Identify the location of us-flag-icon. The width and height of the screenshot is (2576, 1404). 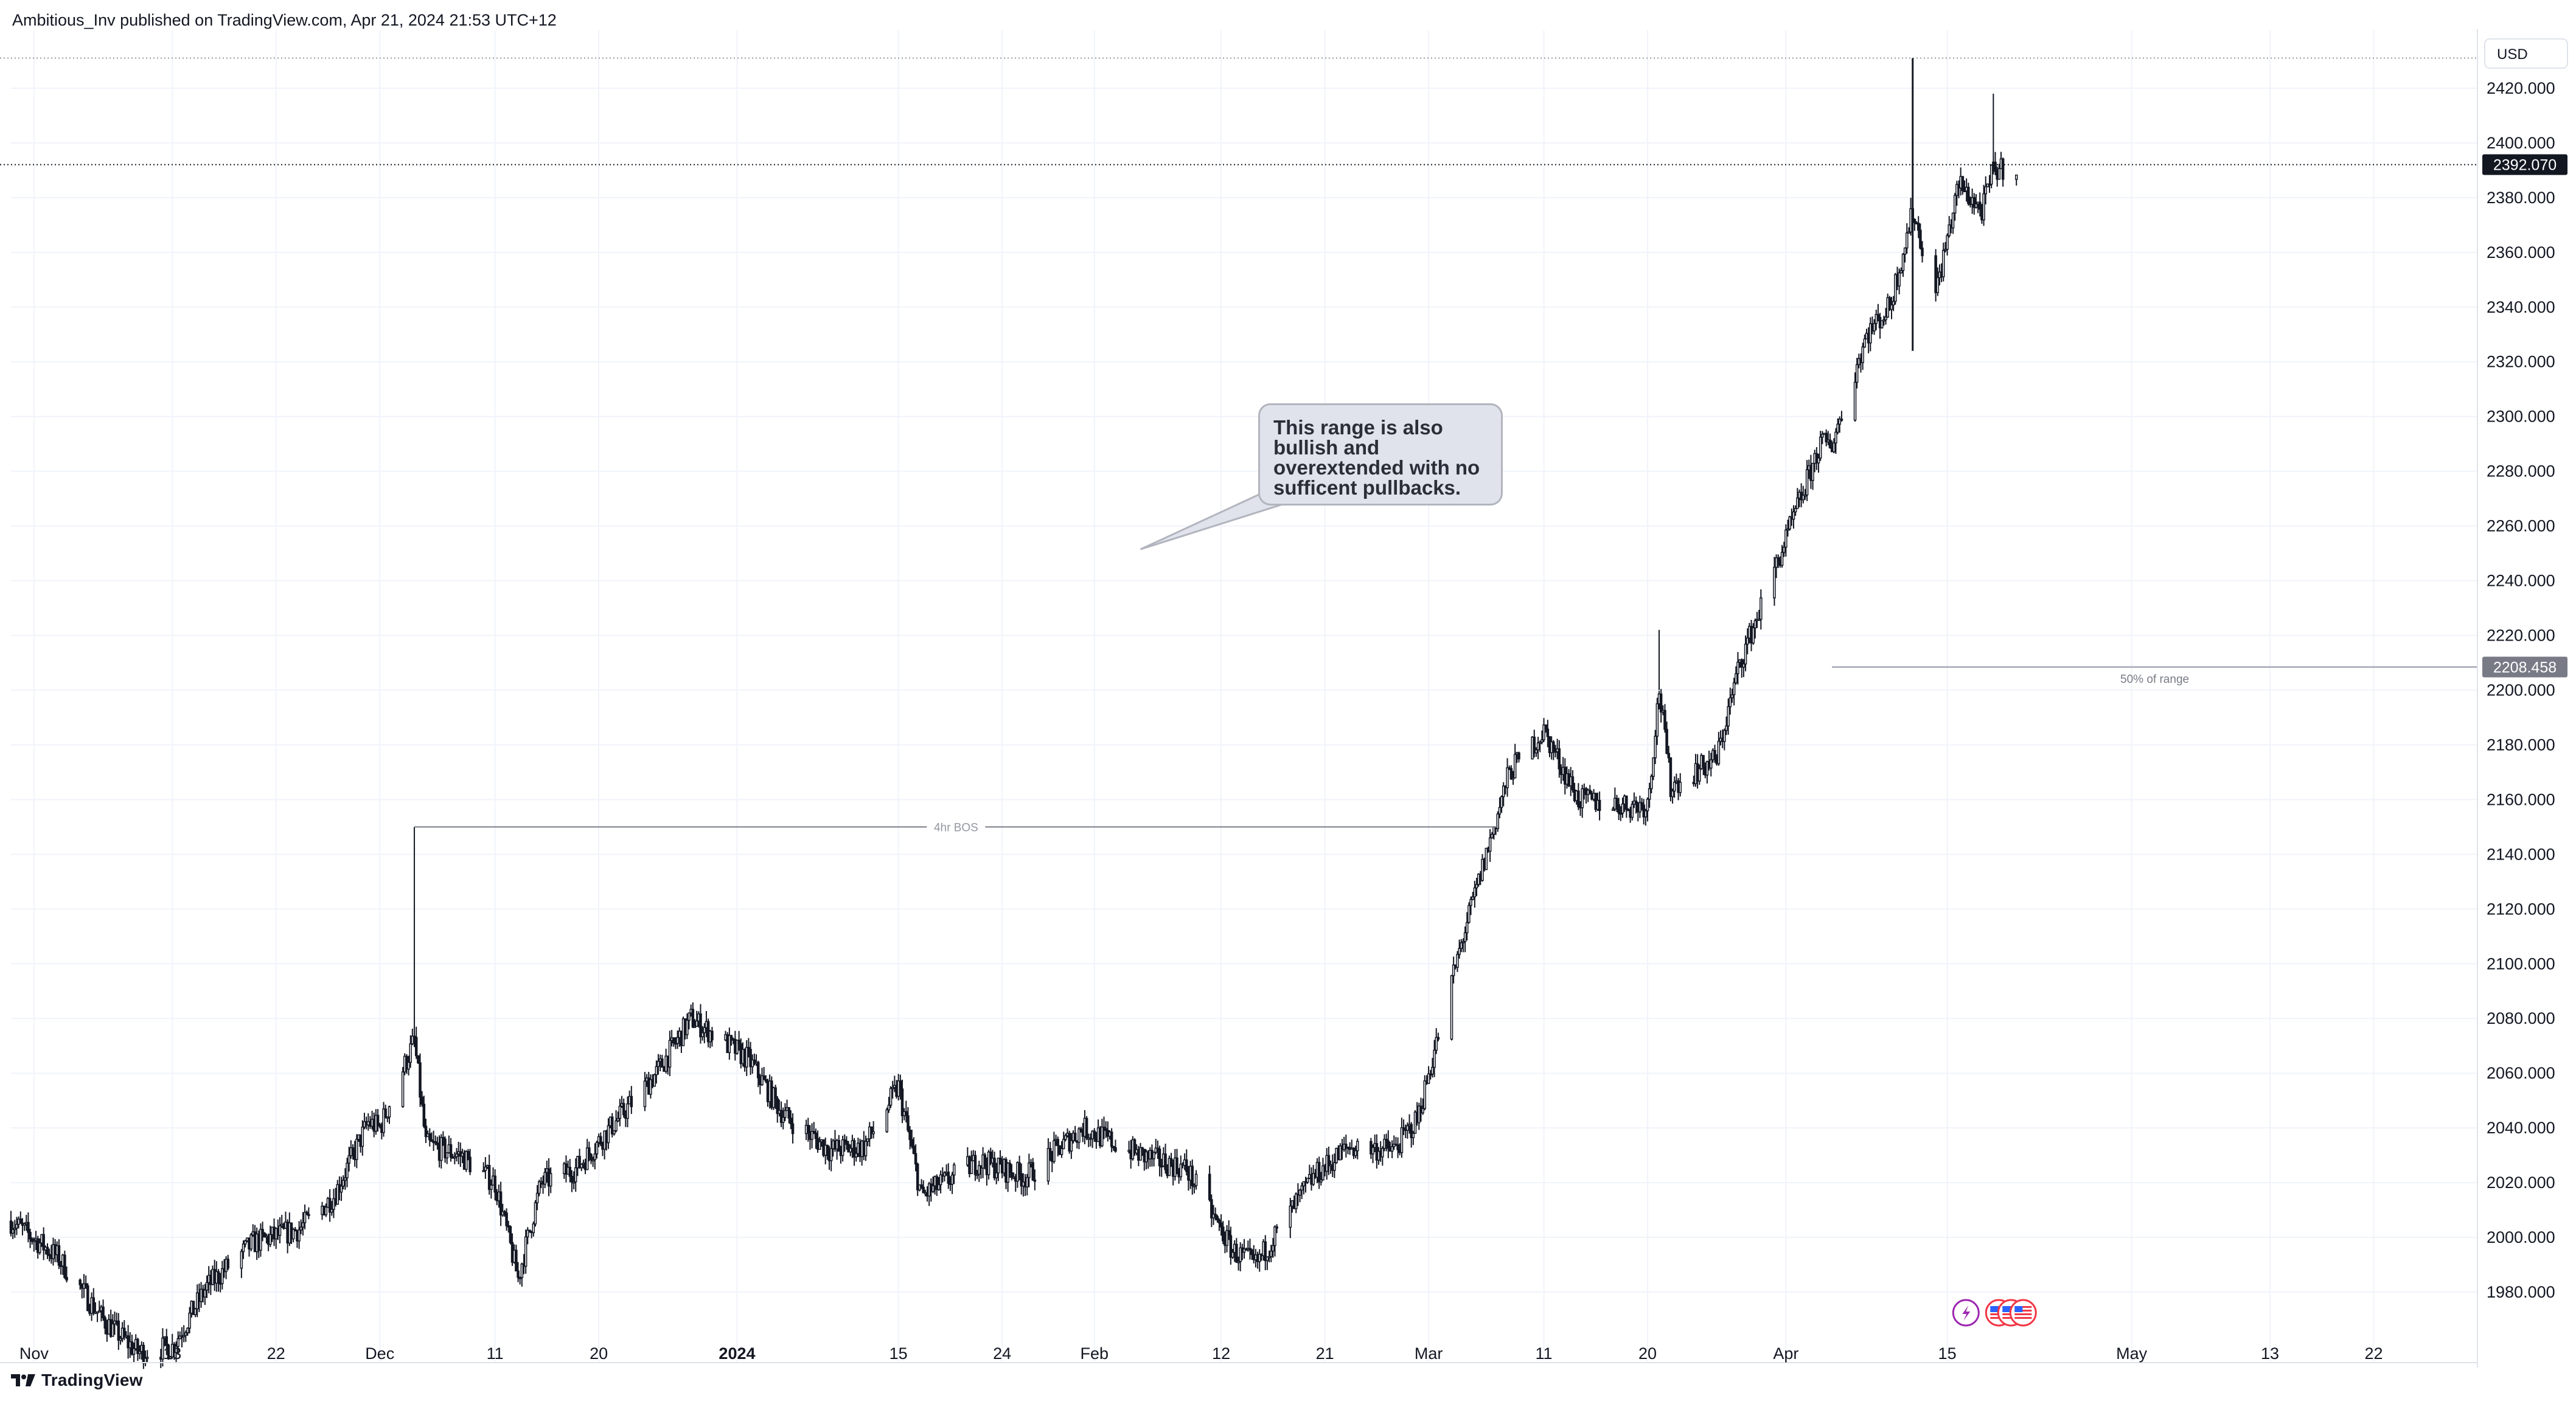
(2023, 1313).